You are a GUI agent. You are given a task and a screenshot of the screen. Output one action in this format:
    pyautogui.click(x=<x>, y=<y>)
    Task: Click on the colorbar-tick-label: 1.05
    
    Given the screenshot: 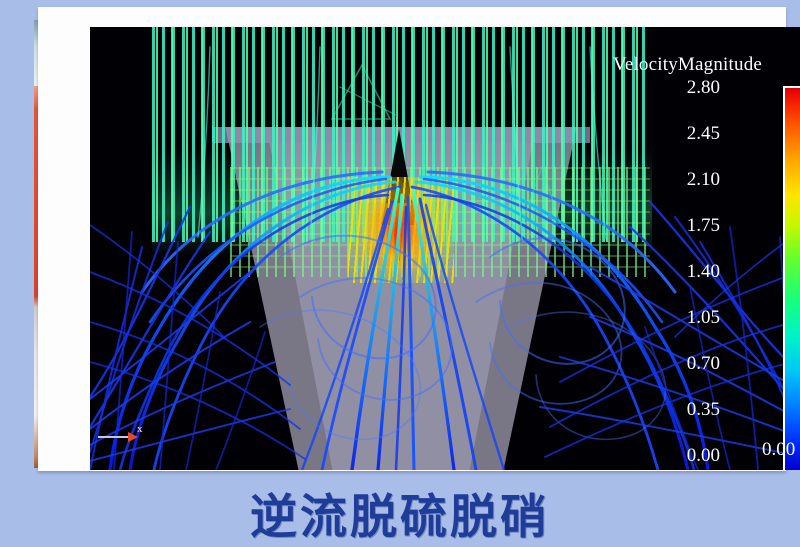 What is the action you would take?
    pyautogui.click(x=703, y=317)
    